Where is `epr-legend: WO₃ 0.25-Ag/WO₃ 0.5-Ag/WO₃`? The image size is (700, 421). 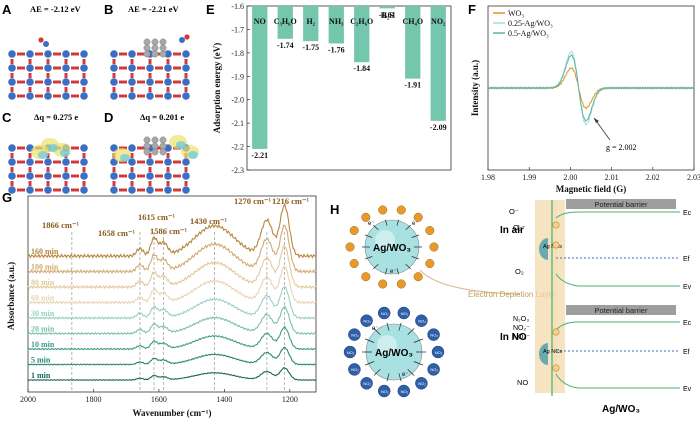 epr-legend: WO₃ 0.25-Ag/WO₃ 0.5-Ag/WO₃ is located at coordinates (523, 23).